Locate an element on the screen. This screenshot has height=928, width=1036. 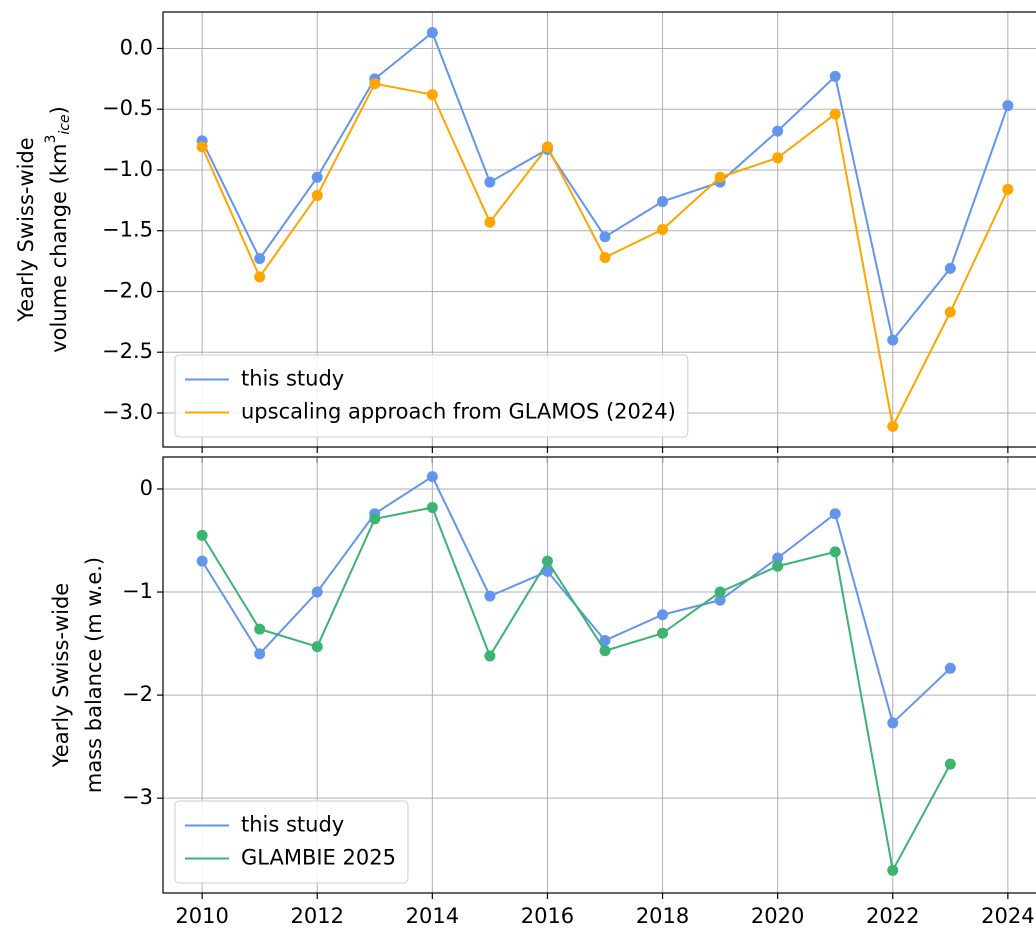
y-tick-label: −2 is located at coordinates (137, 694).